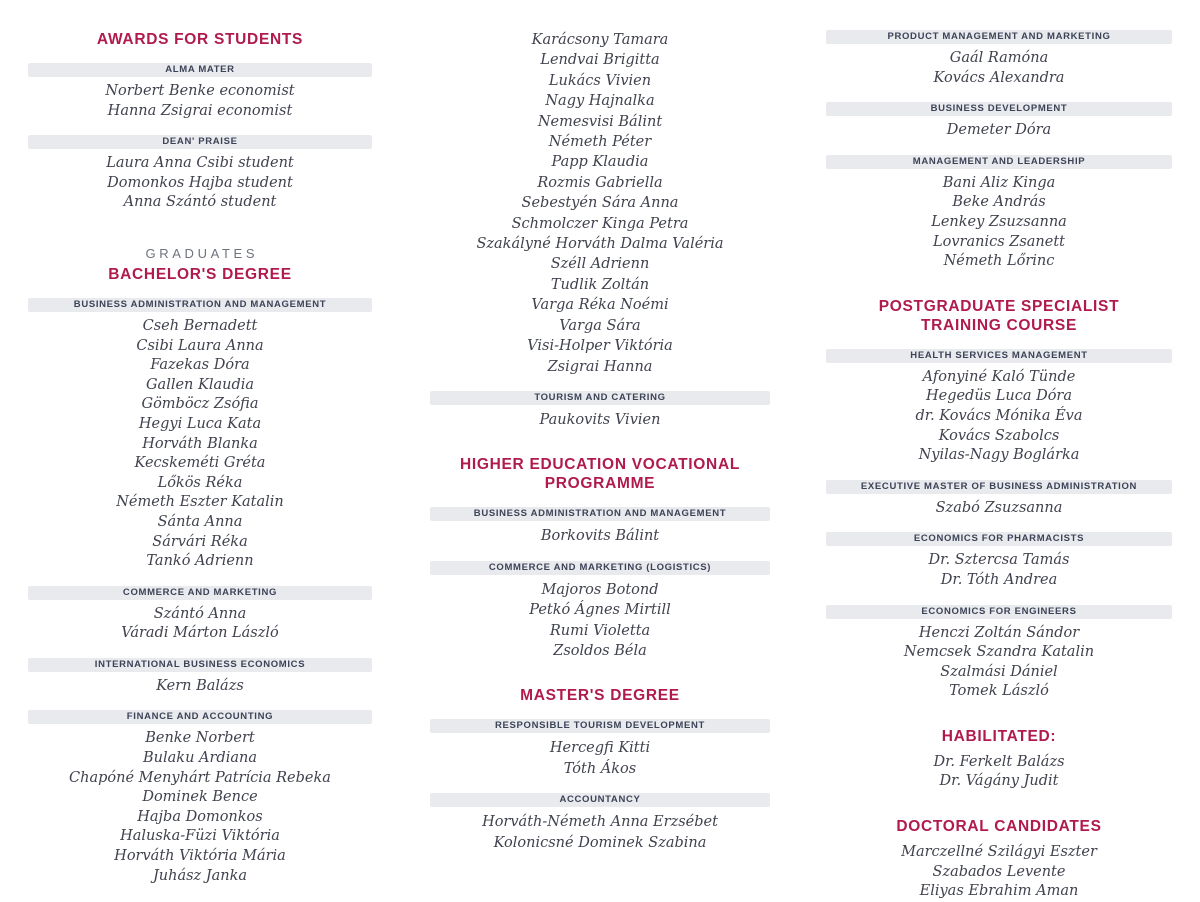  I want to click on name-item: Visi-Holper Viktória, so click(600, 346).